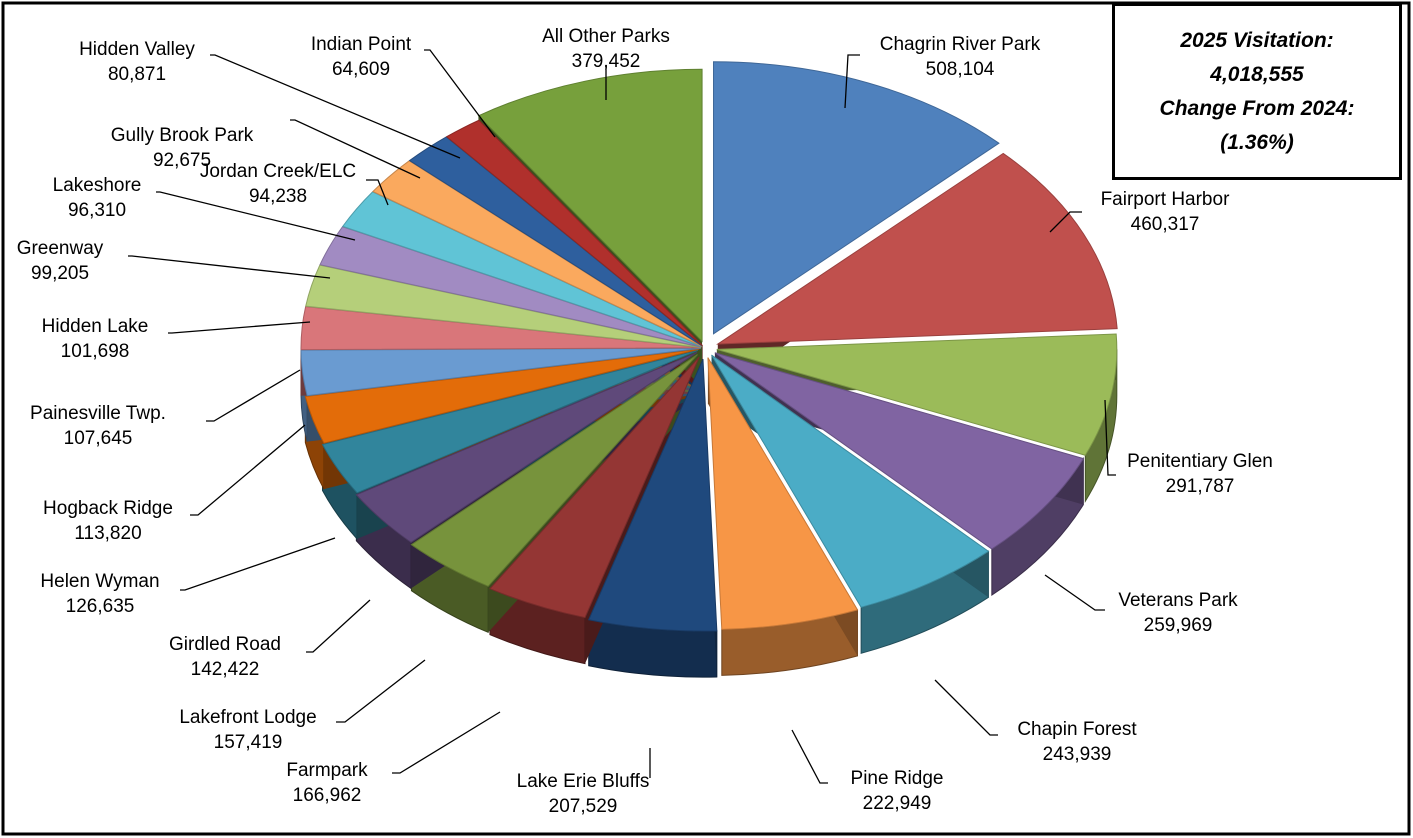  I want to click on slice-farmpark, so click(594, 487).